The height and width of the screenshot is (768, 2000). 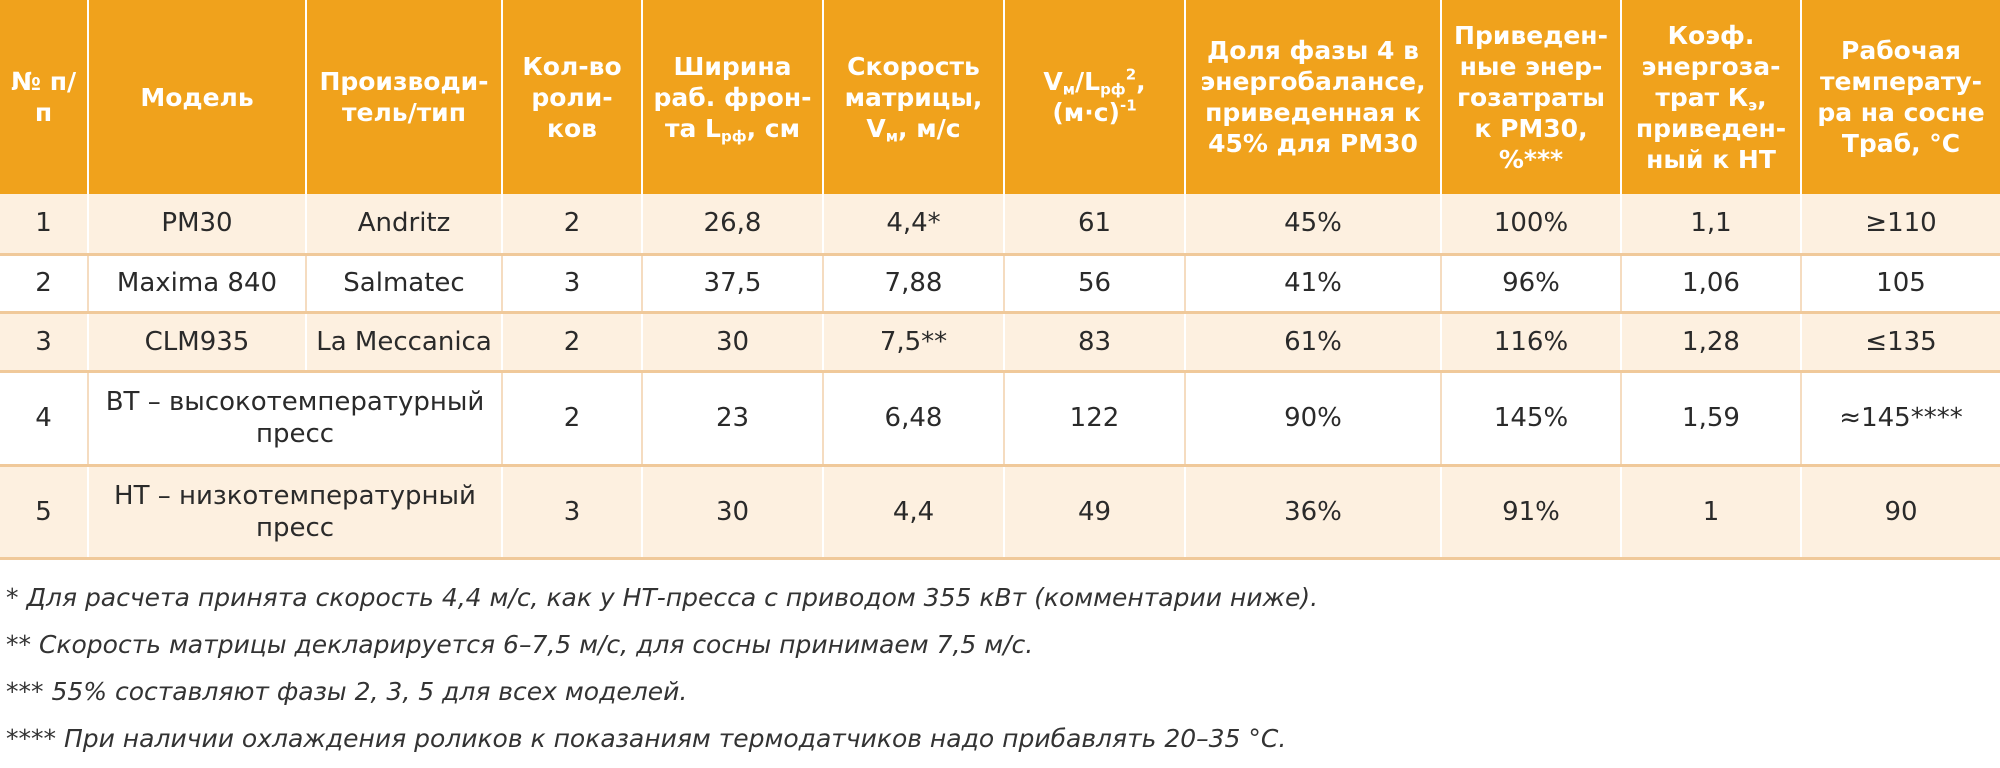 I want to click on cell-energy-cost: 91%, so click(x=1530, y=512).